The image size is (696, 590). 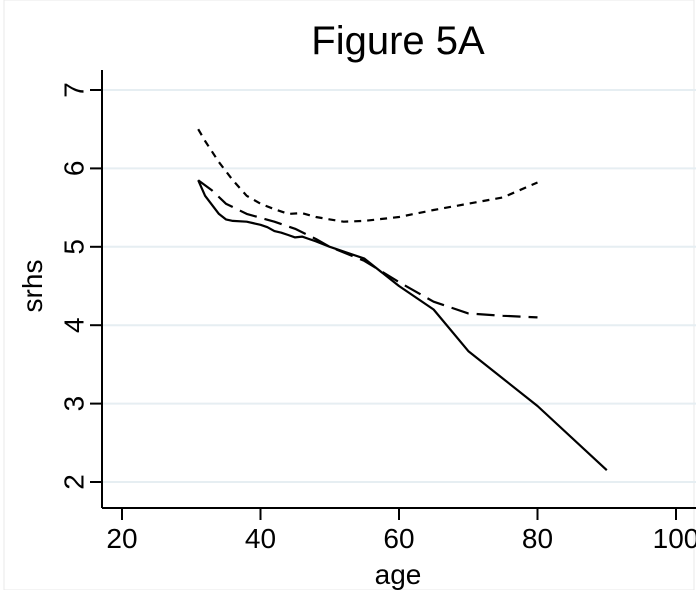 What do you see at coordinates (73, 247) in the screenshot?
I see `y-tick-label-5: 5` at bounding box center [73, 247].